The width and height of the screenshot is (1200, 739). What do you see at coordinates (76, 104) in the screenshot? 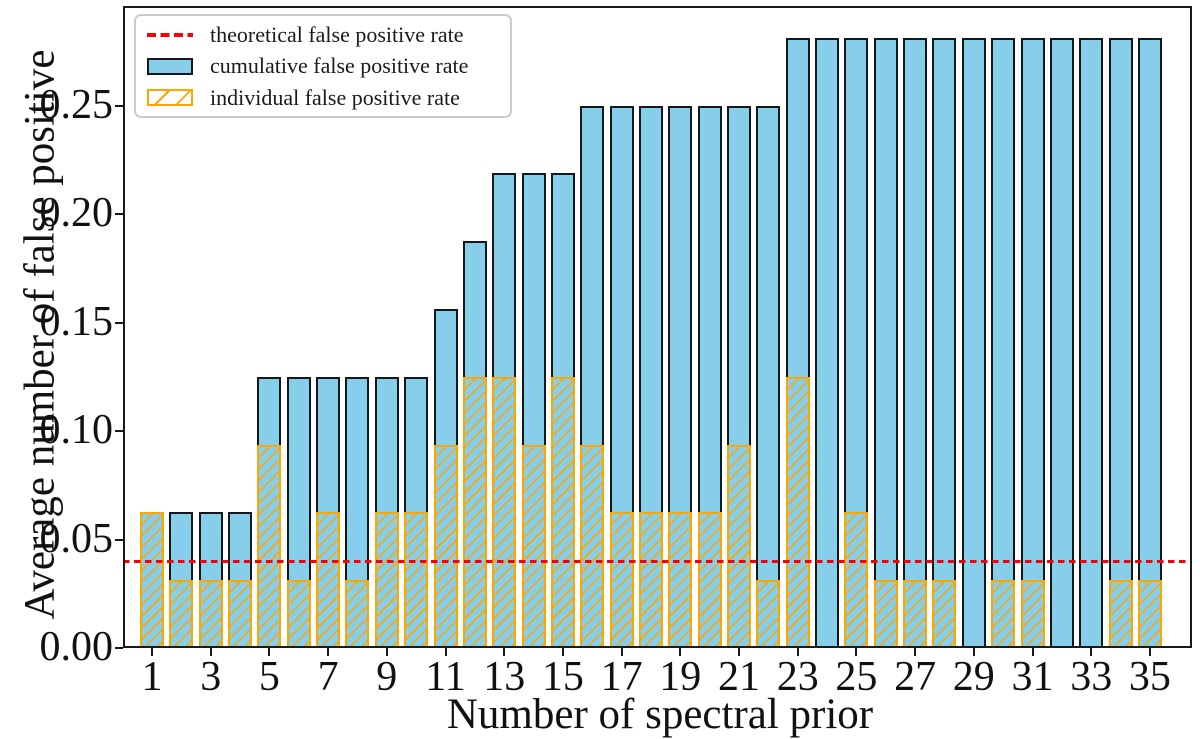
I see `y-tick-label: 0.25` at bounding box center [76, 104].